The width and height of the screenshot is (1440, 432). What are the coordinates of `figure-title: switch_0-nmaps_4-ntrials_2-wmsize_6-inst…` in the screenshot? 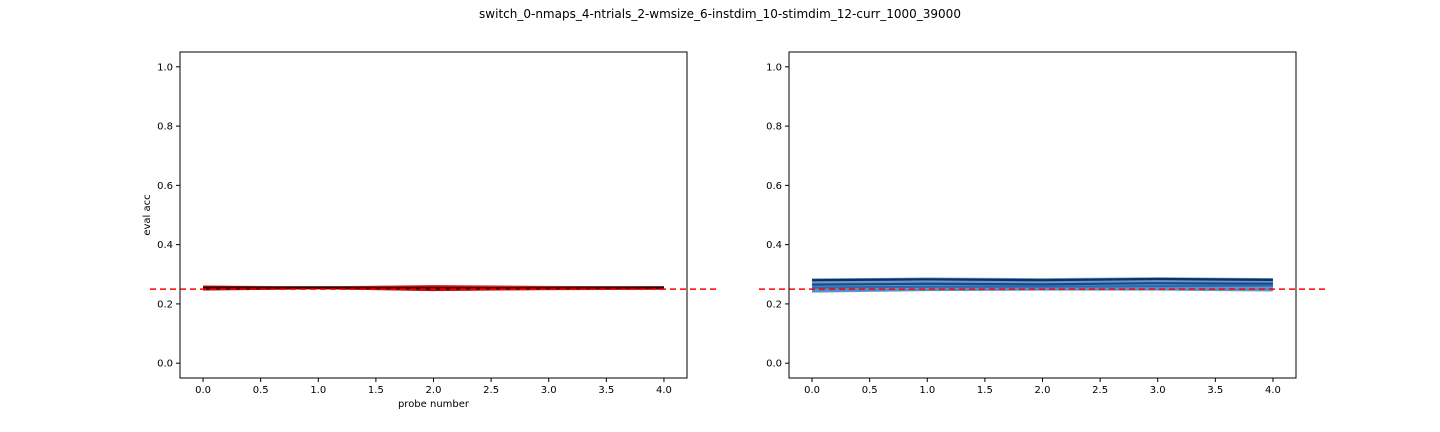 It's located at (720, 14).